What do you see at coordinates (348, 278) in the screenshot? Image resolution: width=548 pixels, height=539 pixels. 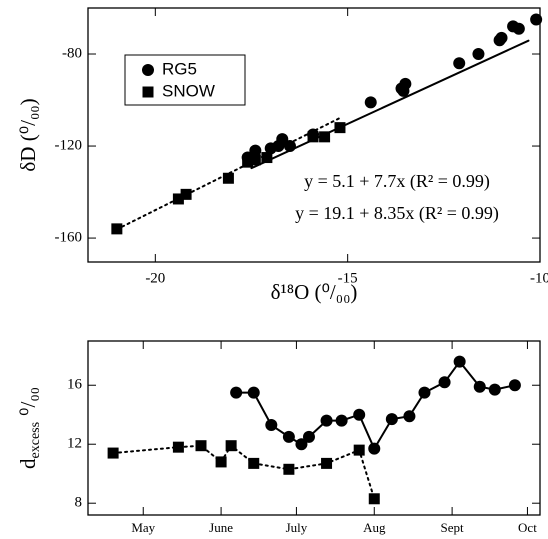 I see `x-tick-label: -15` at bounding box center [348, 278].